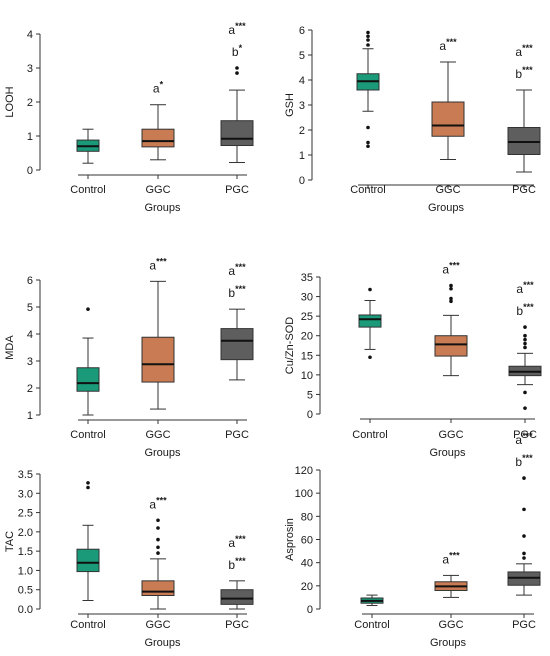 Image resolution: width=550 pixels, height=656 pixels. I want to click on y-tick-label: 3.5, so click(25, 475).